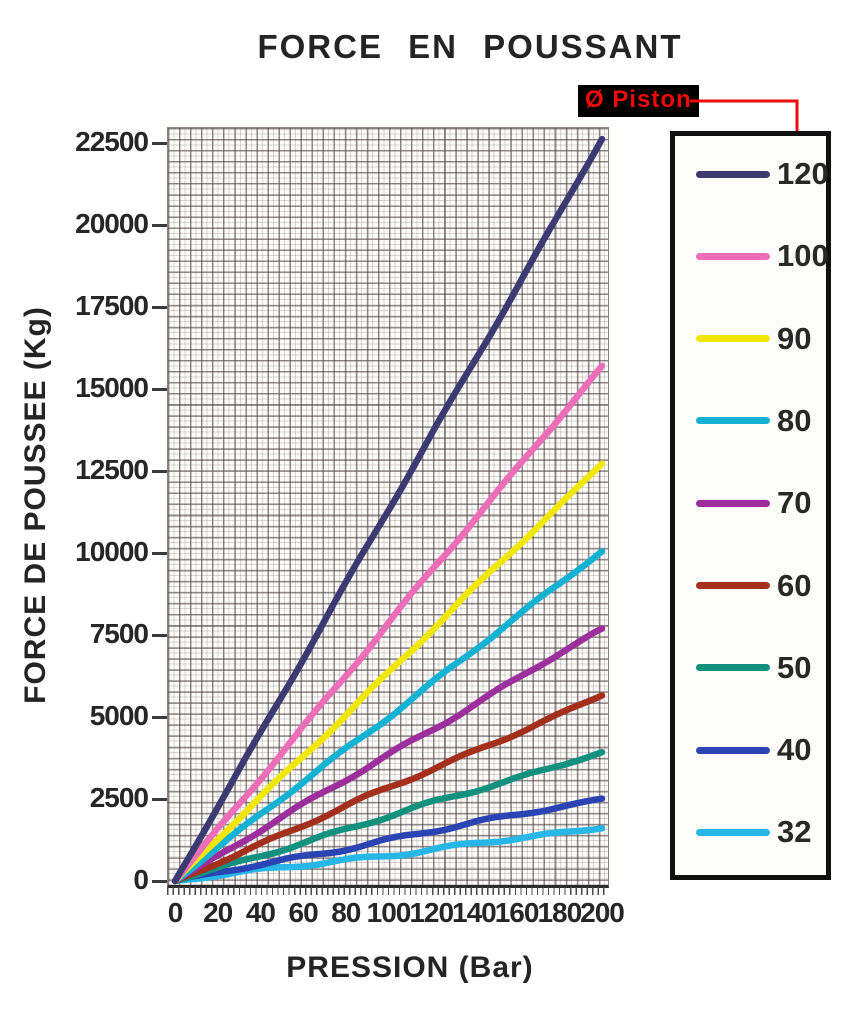 The width and height of the screenshot is (856, 1024). I want to click on legend-label-40: 40, so click(794, 750).